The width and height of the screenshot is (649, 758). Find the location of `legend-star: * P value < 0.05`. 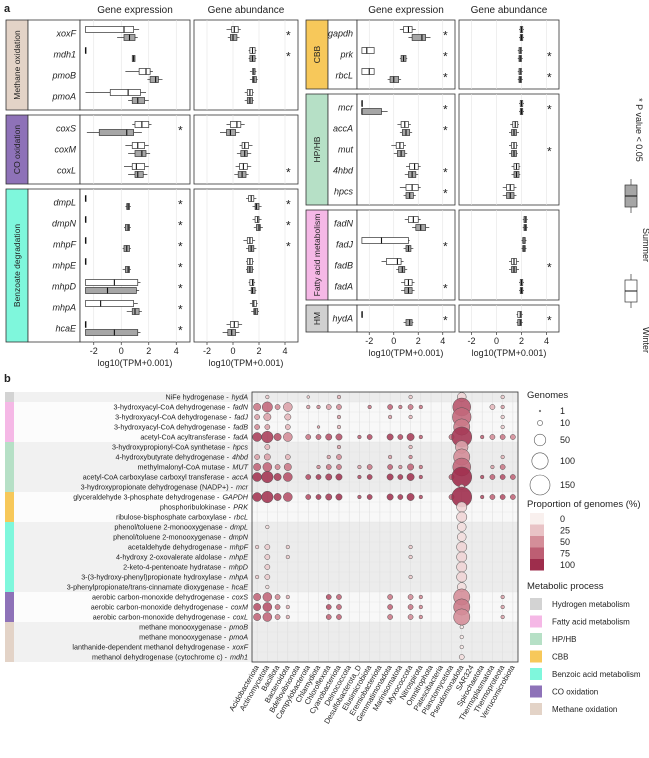

legend-star: * P value < 0.05 is located at coordinates (639, 130).